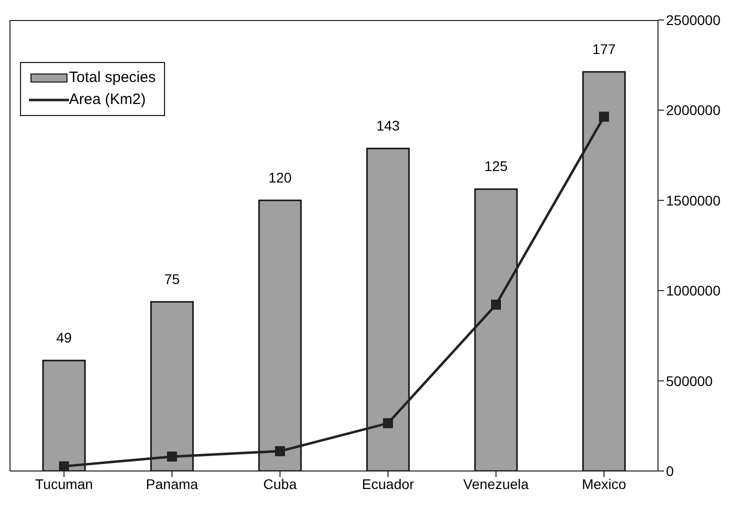 The image size is (736, 506). What do you see at coordinates (64, 338) in the screenshot?
I see `data-label: 49` at bounding box center [64, 338].